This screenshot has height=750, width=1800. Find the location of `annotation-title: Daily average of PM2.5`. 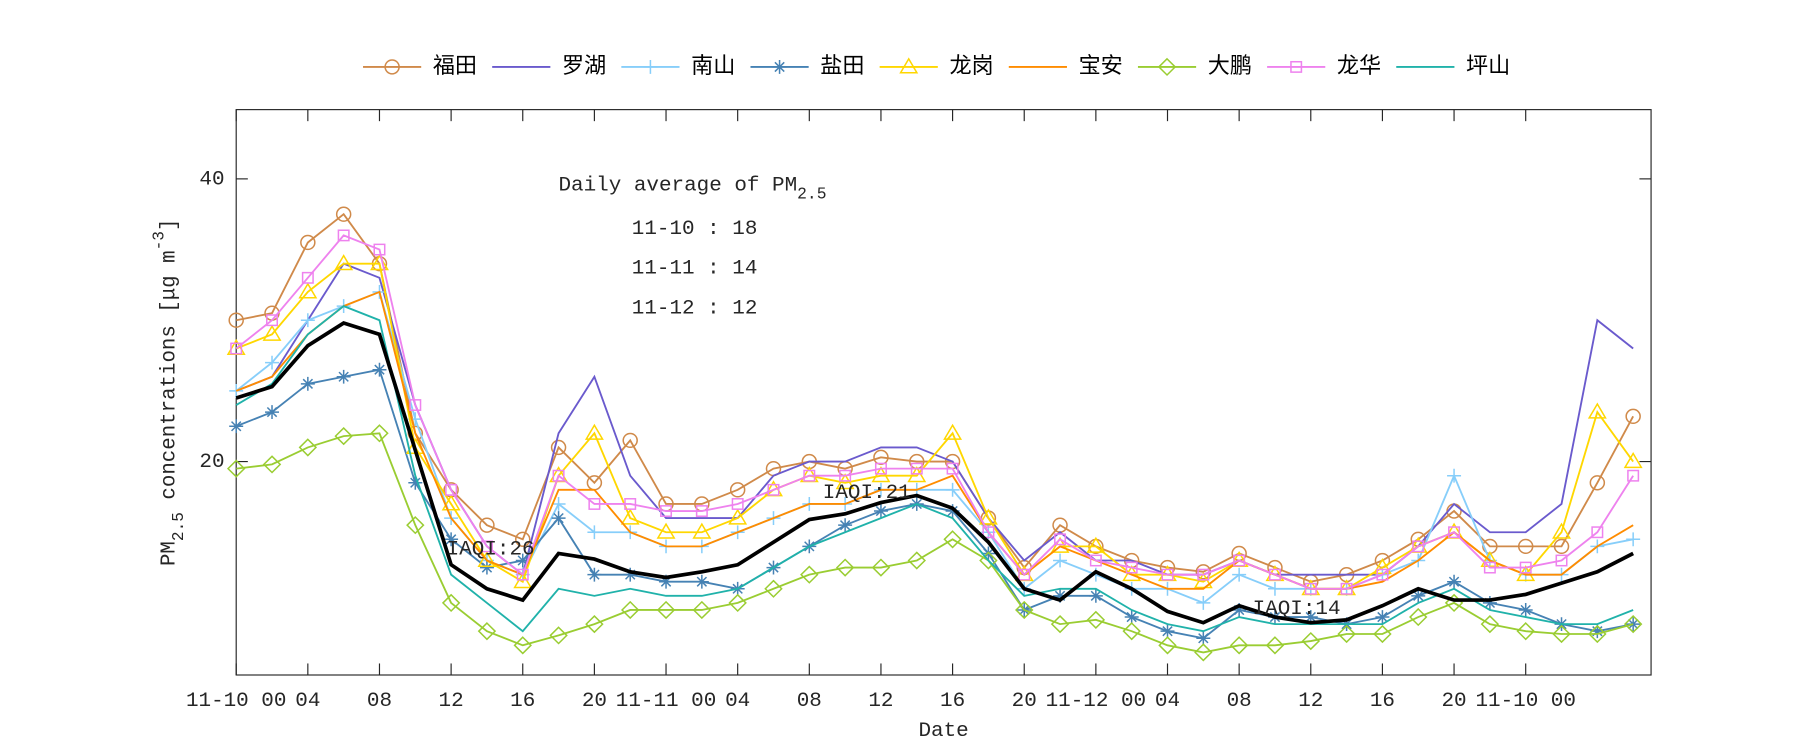

annotation-title: Daily average of PM2.5 is located at coordinates (693, 188).